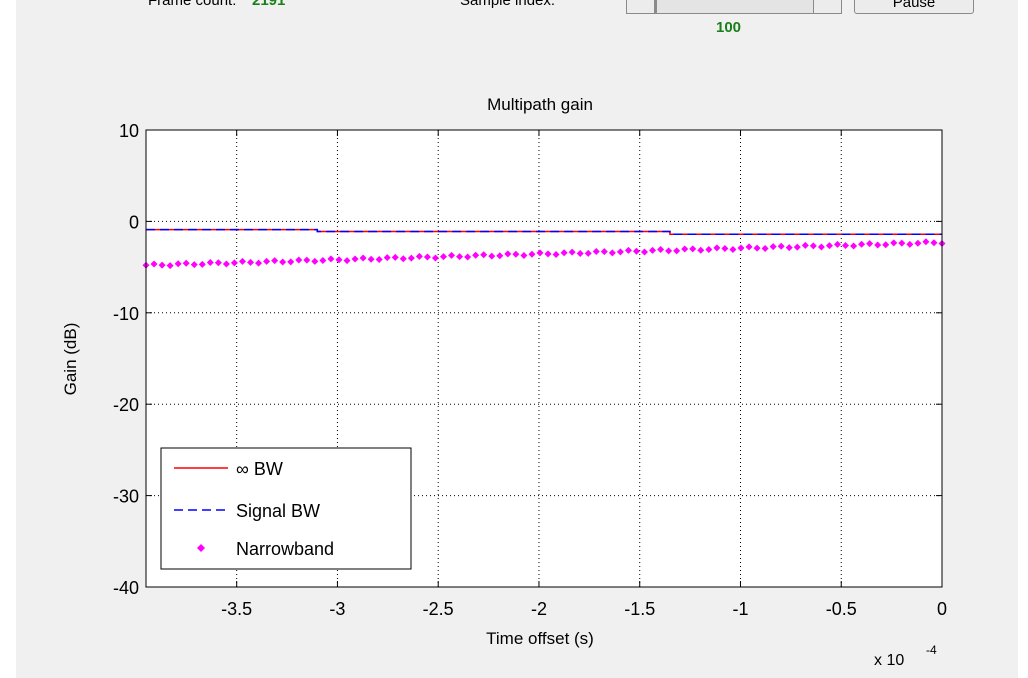 Image resolution: width=1028 pixels, height=678 pixels. What do you see at coordinates (126, 405) in the screenshot?
I see `y-tick-label: -20` at bounding box center [126, 405].